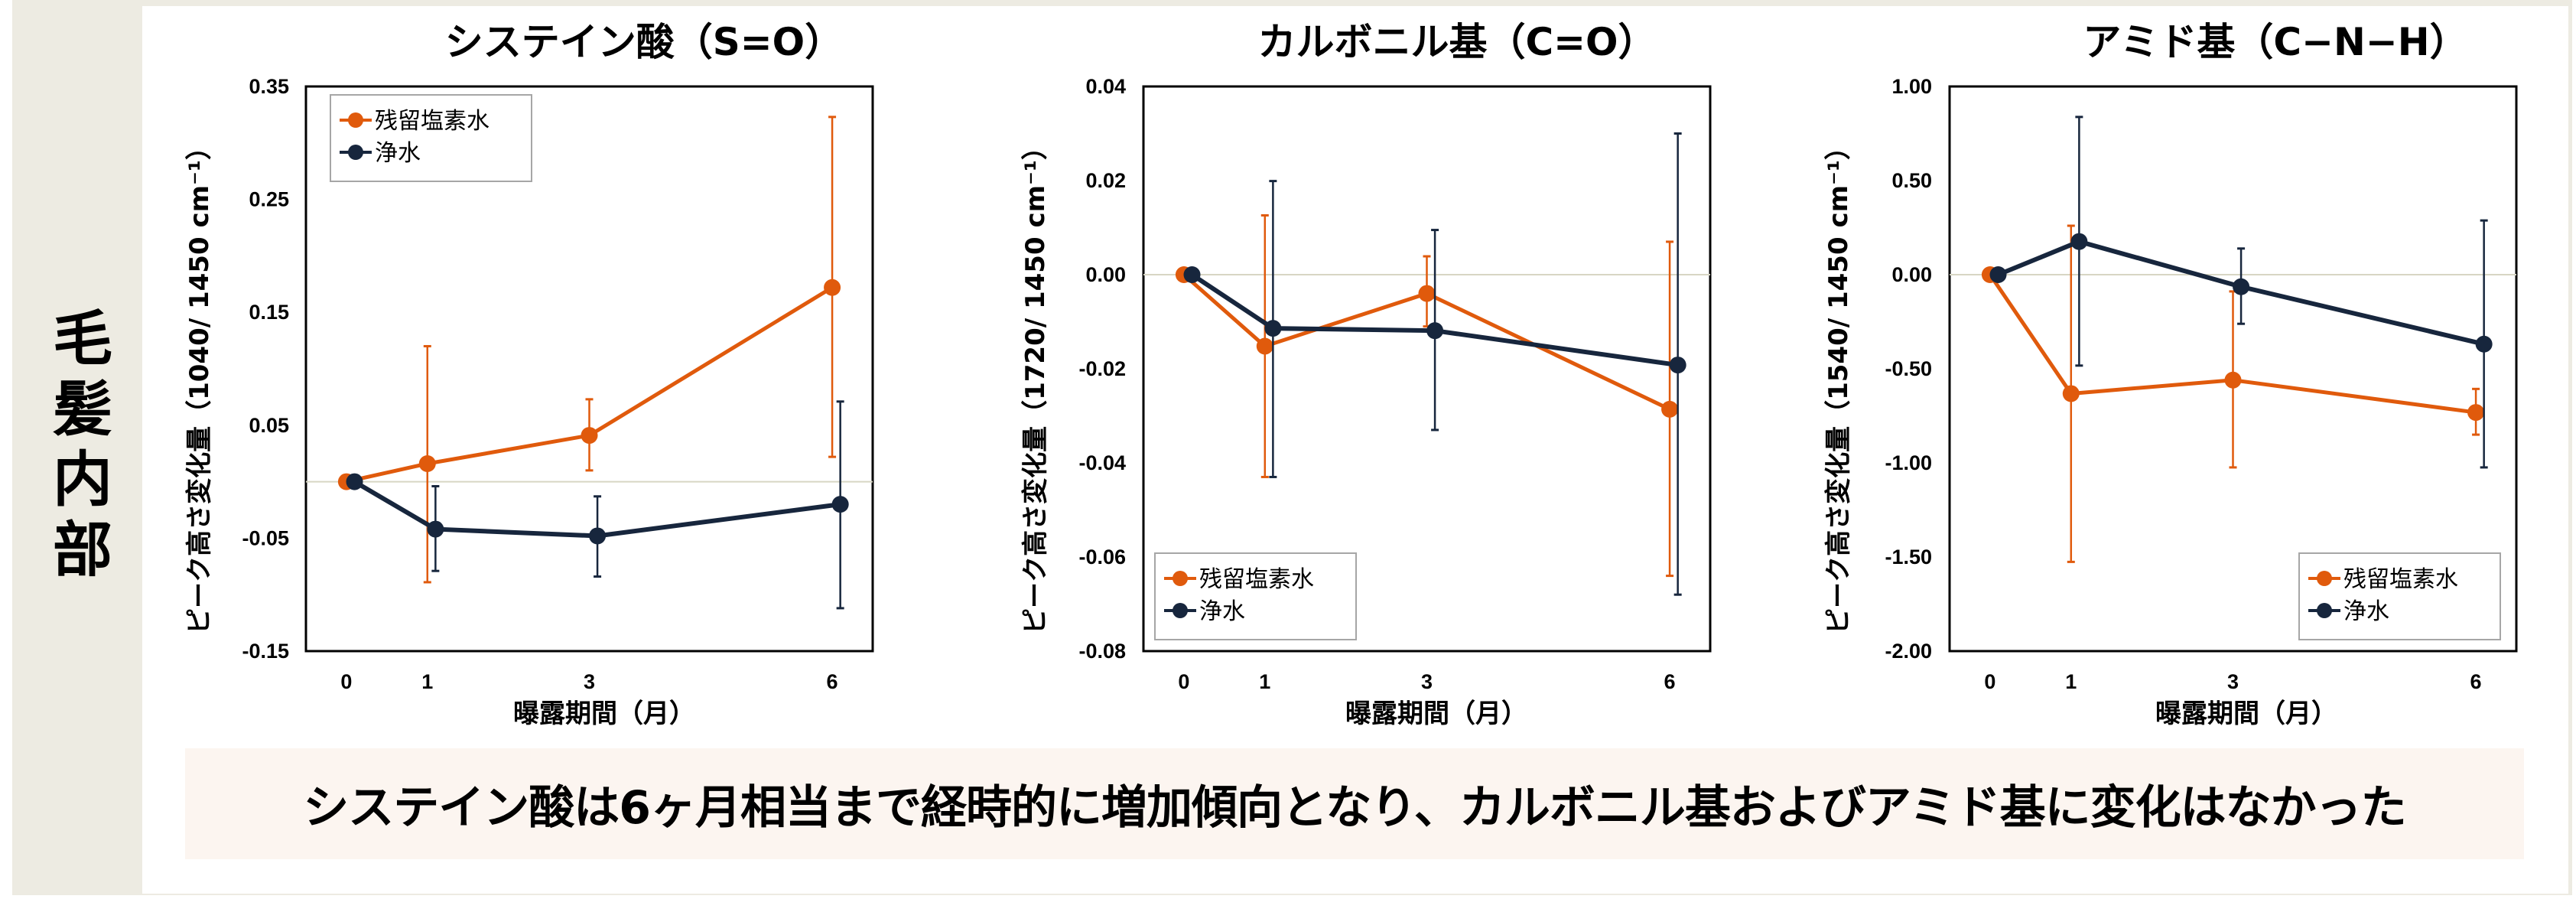 The height and width of the screenshot is (899, 2576). What do you see at coordinates (1102, 462) in the screenshot?
I see `y-tick-label: -0.04` at bounding box center [1102, 462].